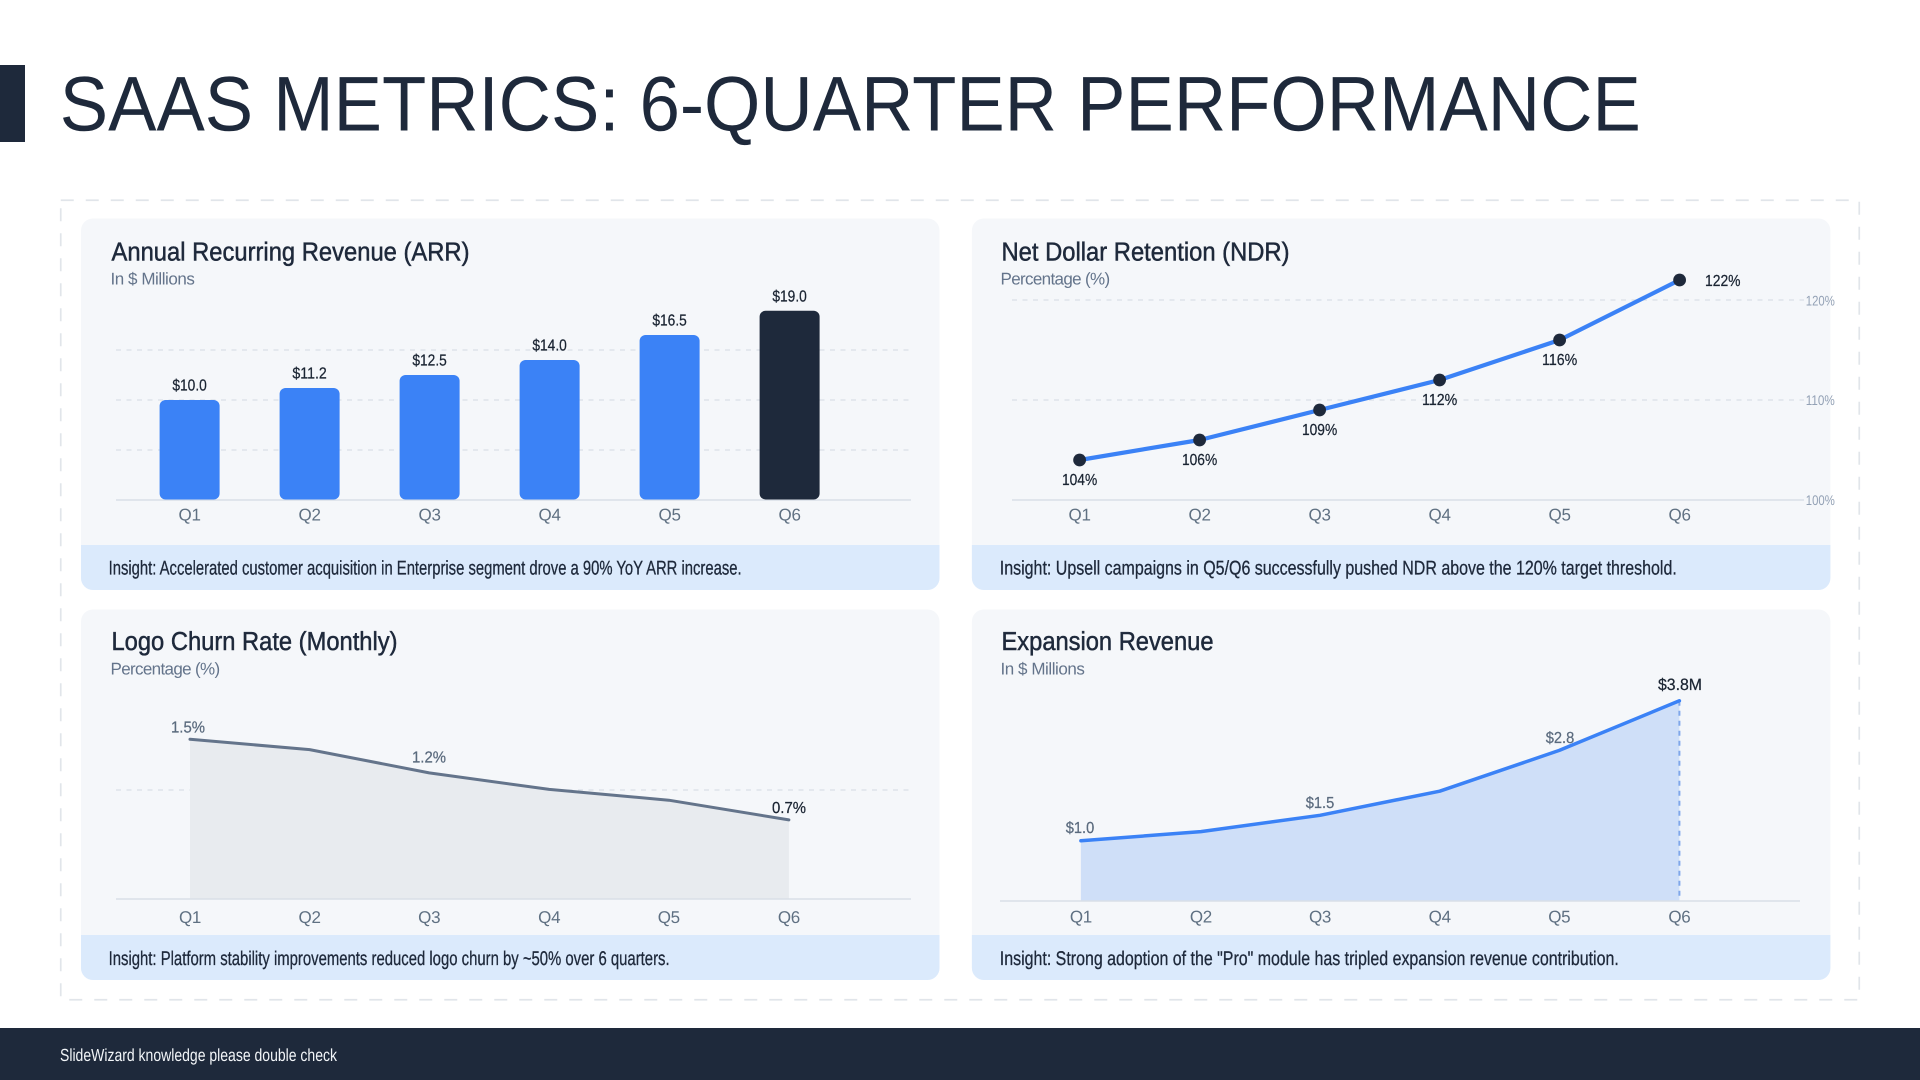  Describe the element at coordinates (1723, 281) in the screenshot. I see `svg-text: 122%` at that location.